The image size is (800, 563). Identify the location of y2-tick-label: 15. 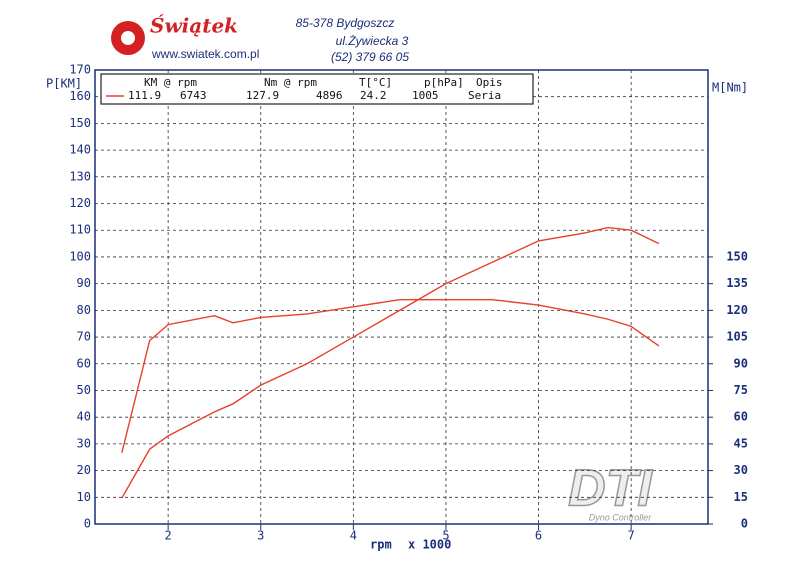
(741, 497).